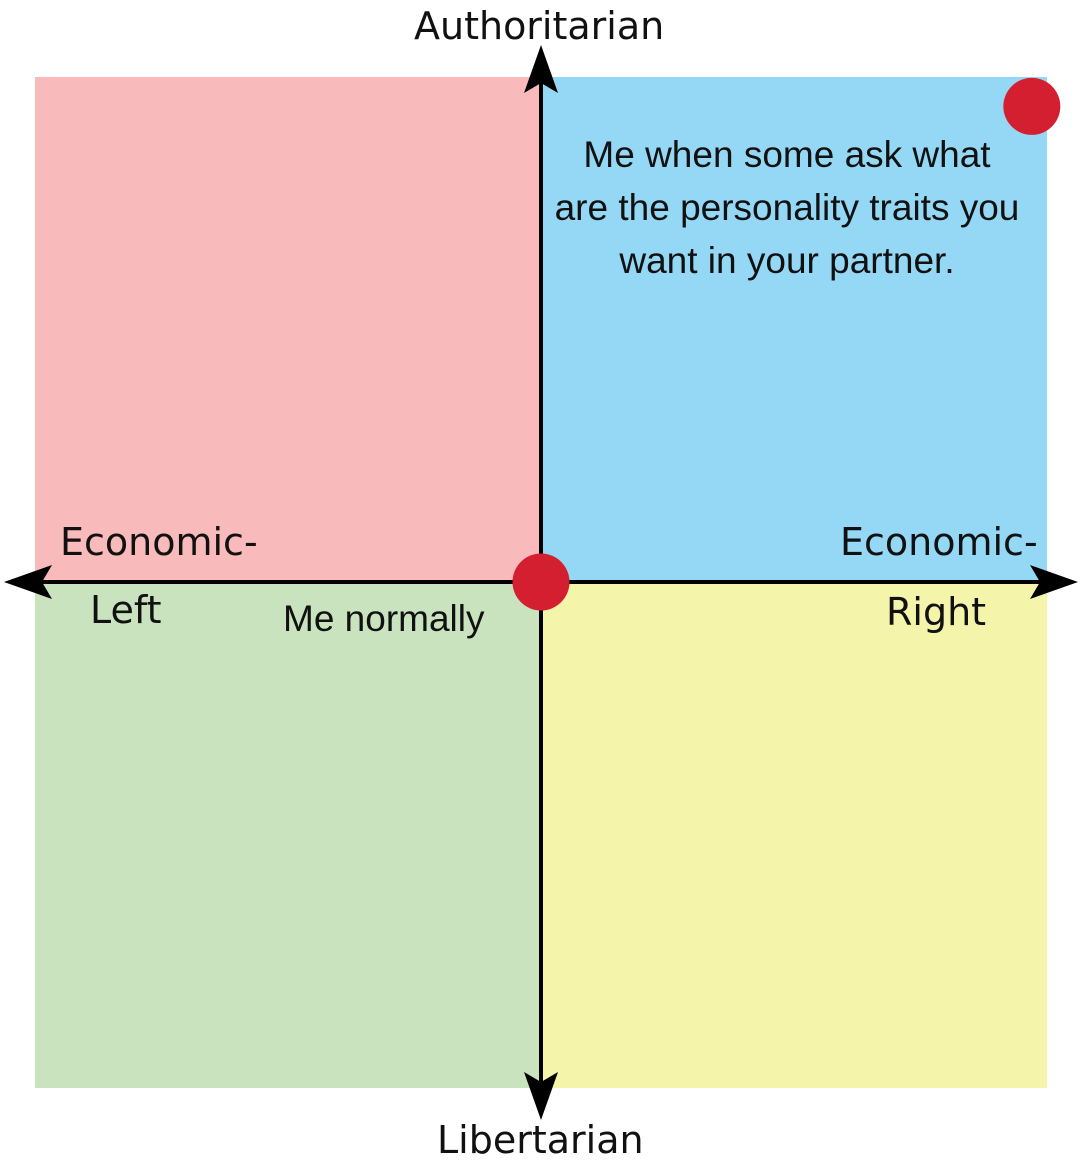 The width and height of the screenshot is (1080, 1175). What do you see at coordinates (939, 542) in the screenshot?
I see `axis-label-right-1: Economic-` at bounding box center [939, 542].